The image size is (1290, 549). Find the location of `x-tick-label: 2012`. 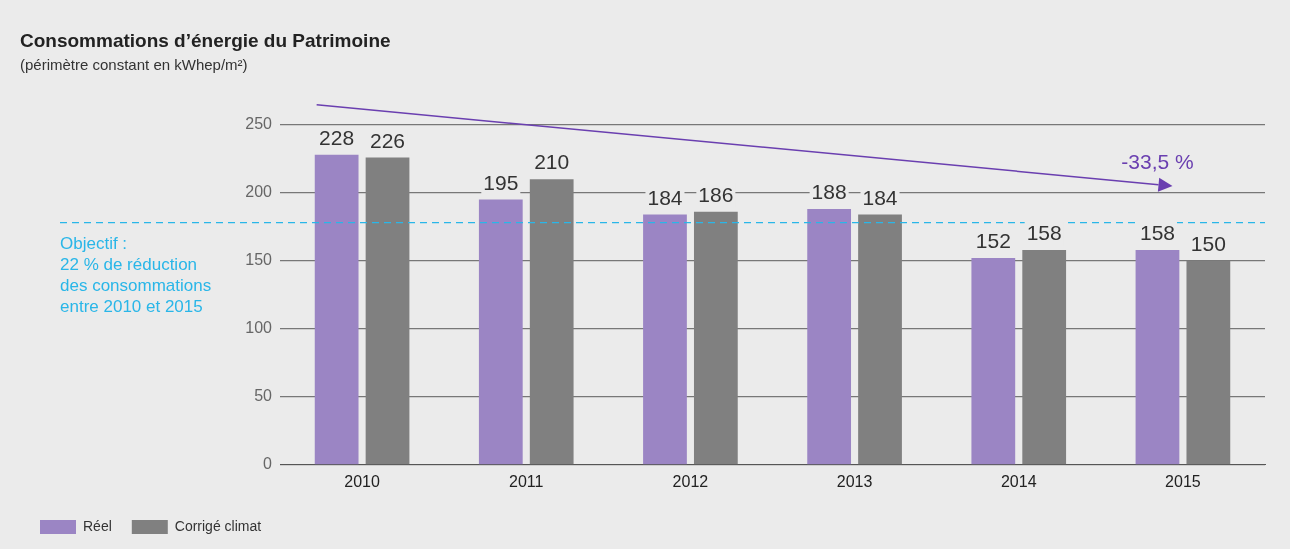

x-tick-label: 2012 is located at coordinates (690, 481).